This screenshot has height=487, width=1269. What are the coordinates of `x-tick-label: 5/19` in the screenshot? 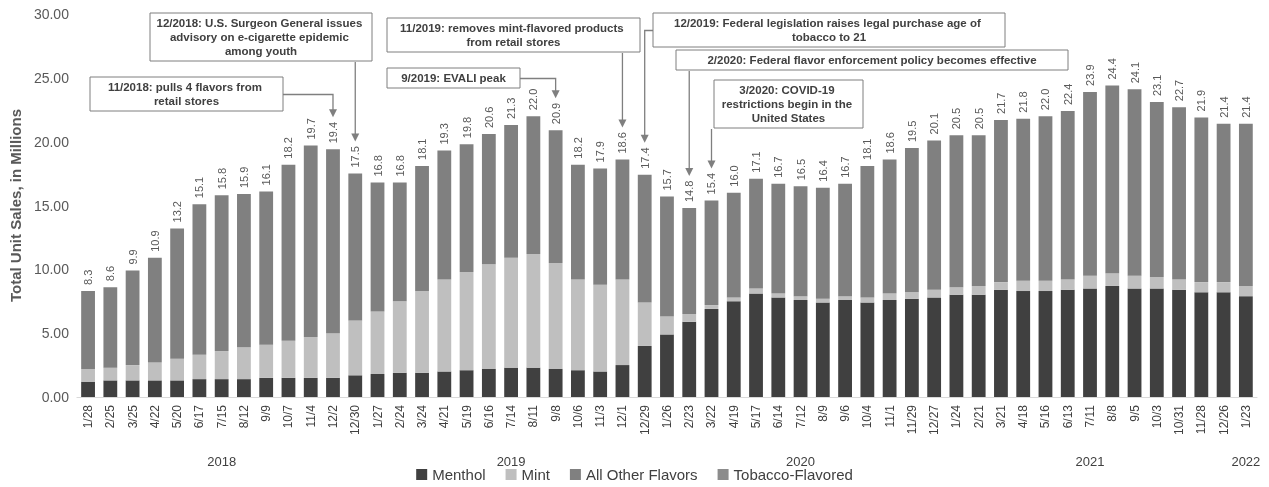 It's located at (466, 416).